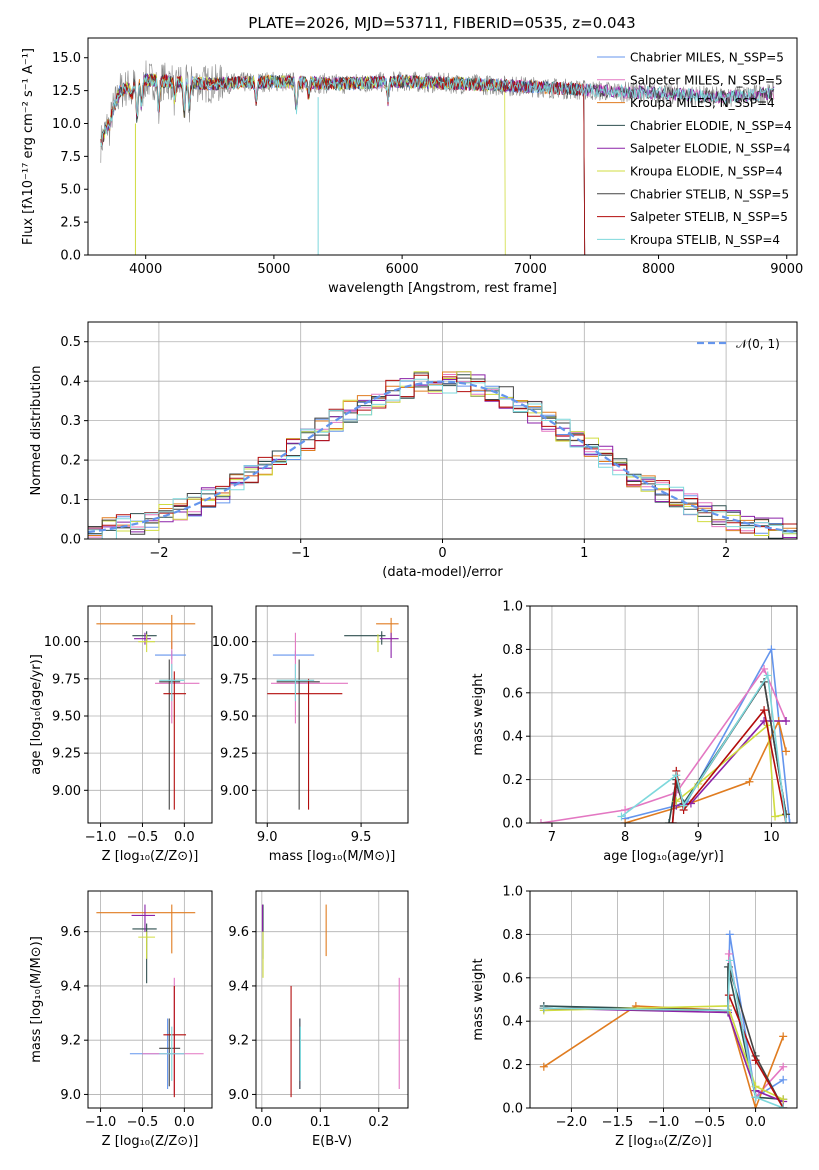 The image size is (819, 1170). What do you see at coordinates (442, 572) in the screenshot?
I see `x-axis-label: (data-model)/error` at bounding box center [442, 572].